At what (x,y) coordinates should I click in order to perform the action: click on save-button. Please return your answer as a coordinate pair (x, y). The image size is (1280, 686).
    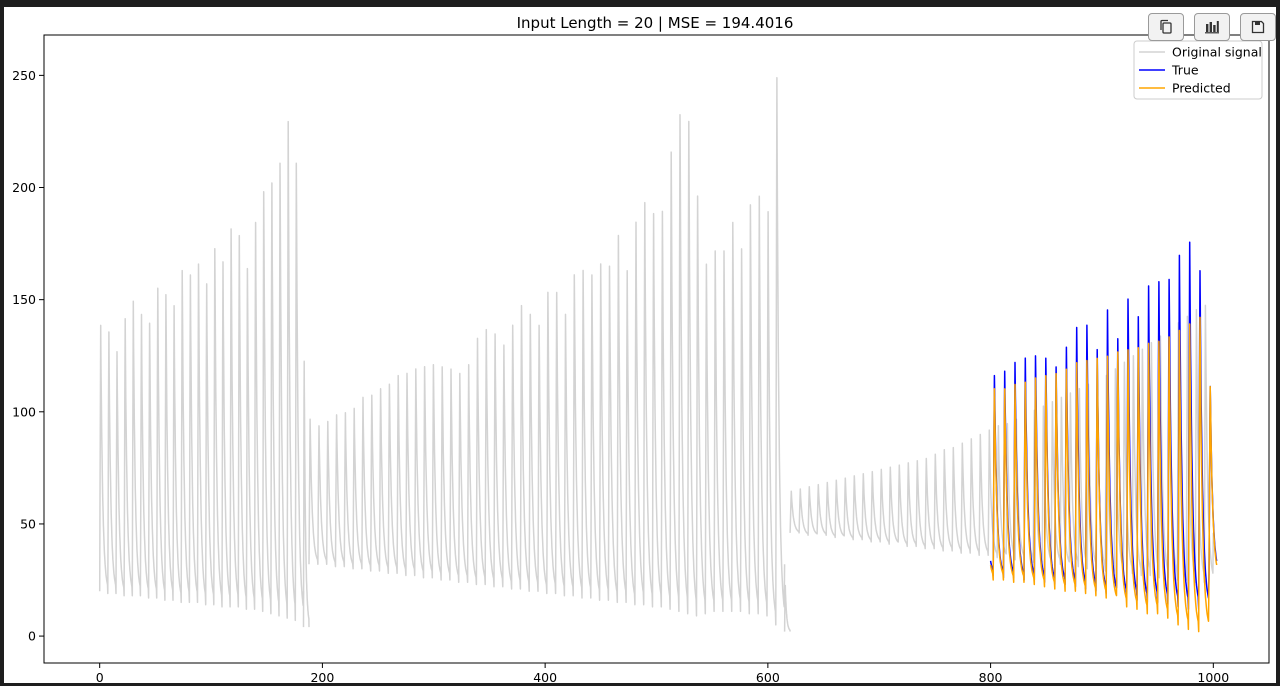
    Looking at the image, I should click on (1258, 27).